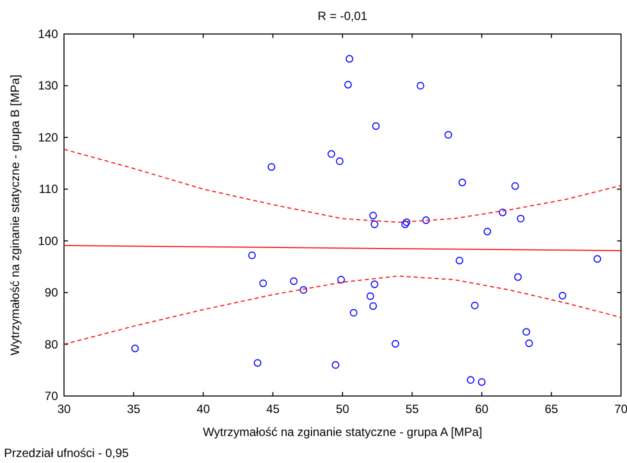  What do you see at coordinates (51, 293) in the screenshot?
I see `y-tick-label: 90` at bounding box center [51, 293].